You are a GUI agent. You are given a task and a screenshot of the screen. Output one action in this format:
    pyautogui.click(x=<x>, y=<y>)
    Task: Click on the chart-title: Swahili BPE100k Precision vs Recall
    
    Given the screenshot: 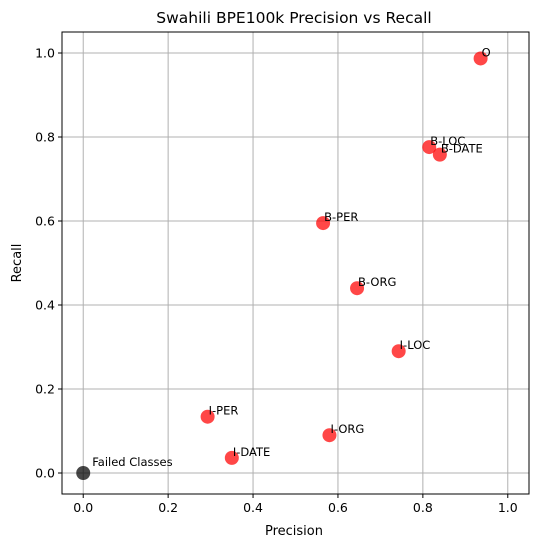 What is the action you would take?
    pyautogui.click(x=293, y=18)
    